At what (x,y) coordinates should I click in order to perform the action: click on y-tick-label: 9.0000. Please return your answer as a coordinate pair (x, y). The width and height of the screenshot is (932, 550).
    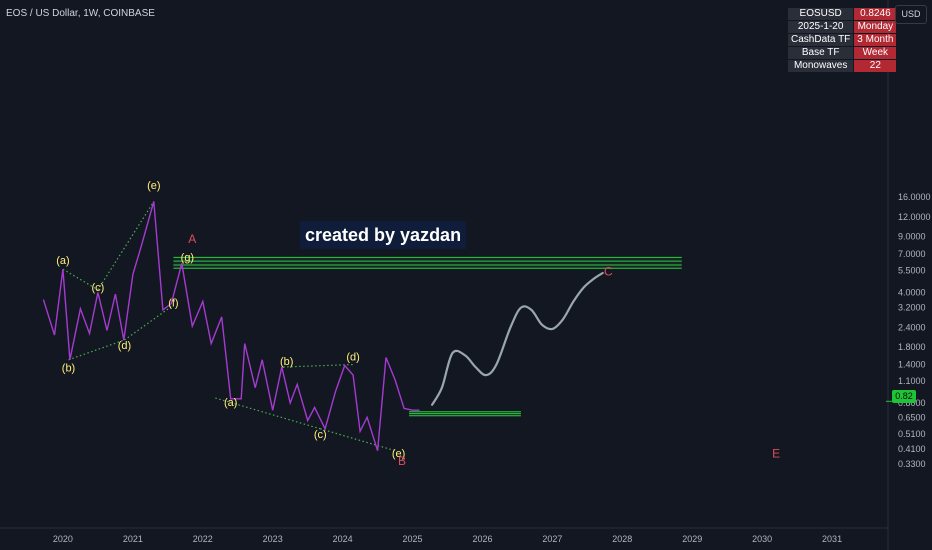
    Looking at the image, I should click on (912, 237).